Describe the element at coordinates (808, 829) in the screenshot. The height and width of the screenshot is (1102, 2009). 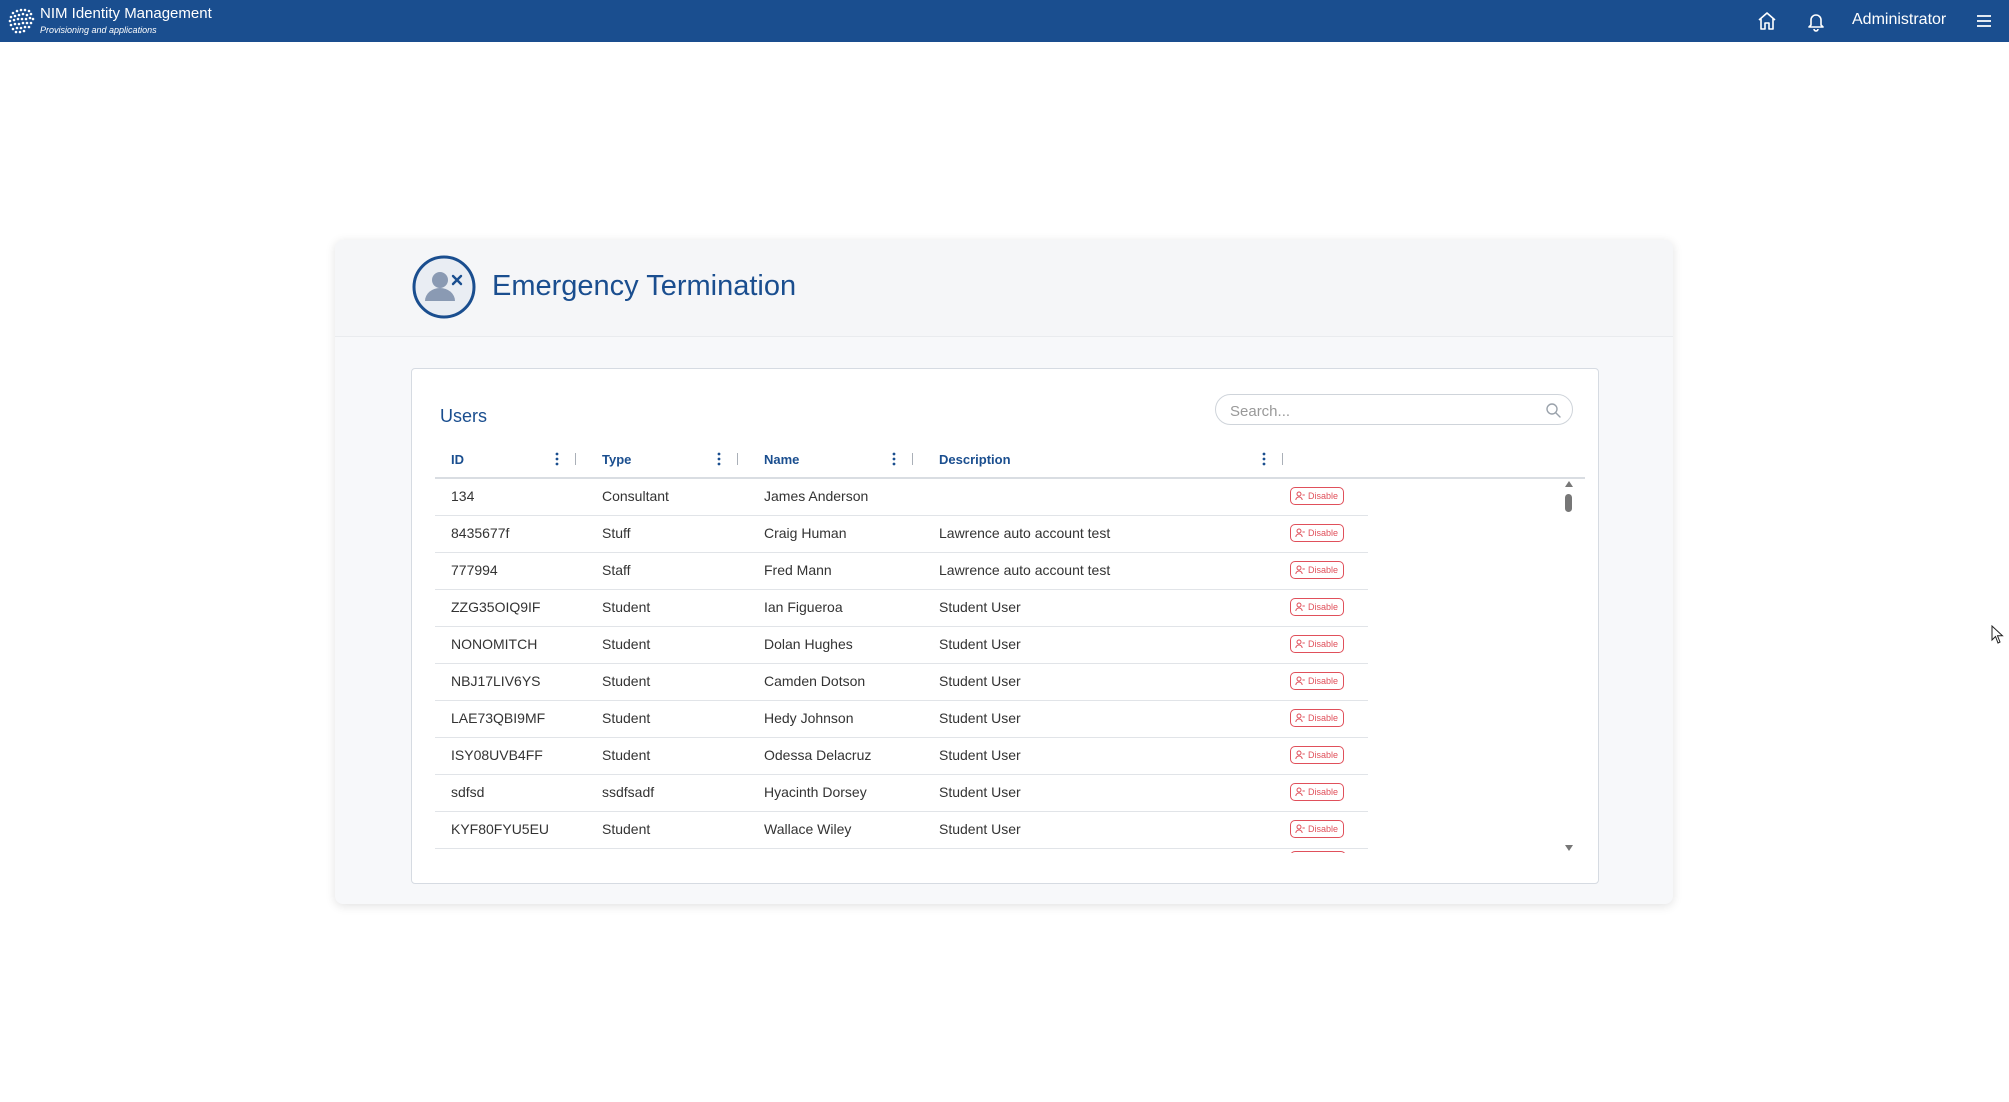
I see `cell-name: Wallace Wiley` at that location.